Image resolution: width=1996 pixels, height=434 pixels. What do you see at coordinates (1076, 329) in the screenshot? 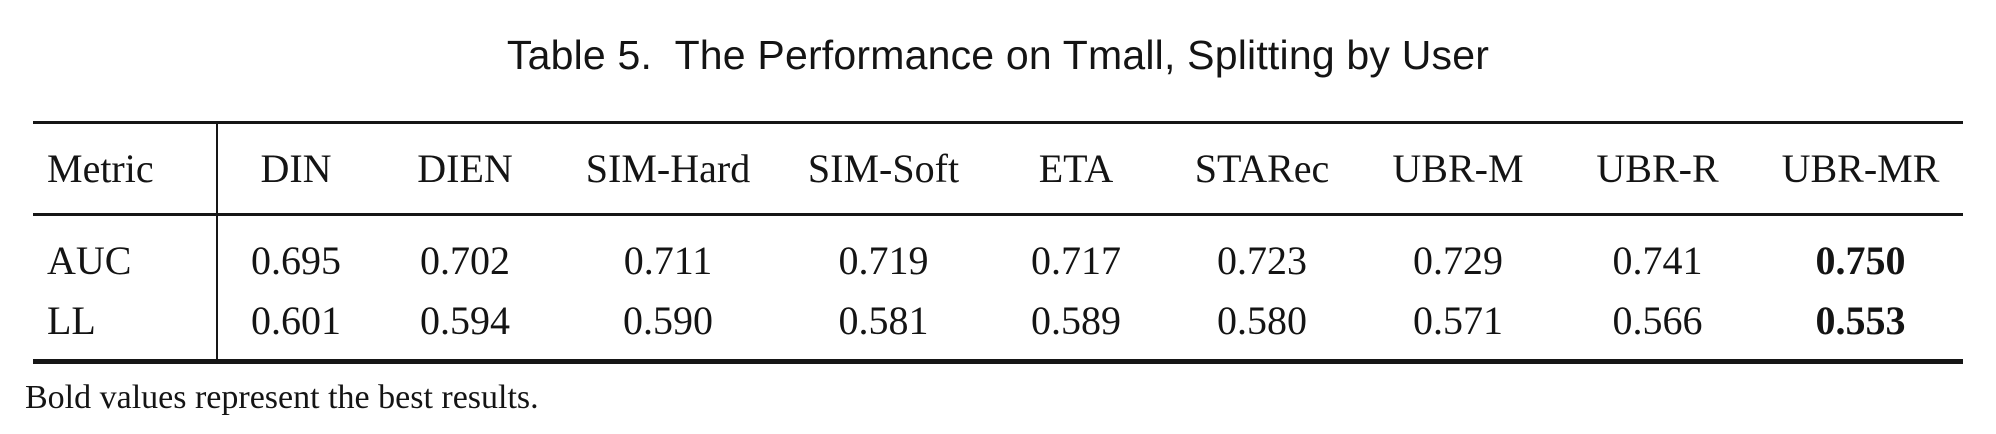
I see `cell-ll-eta: 0.589` at bounding box center [1076, 329].